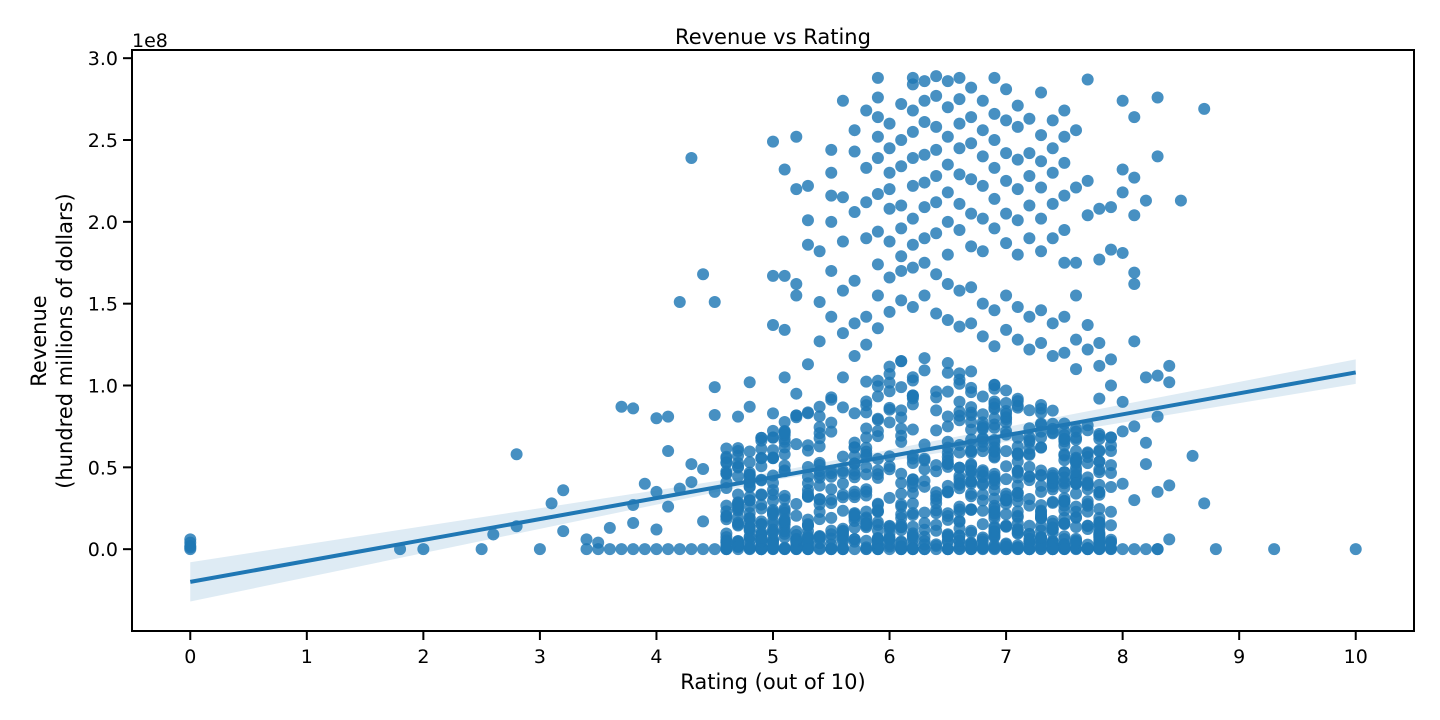  I want to click on x-tick-label: 1, so click(307, 657).